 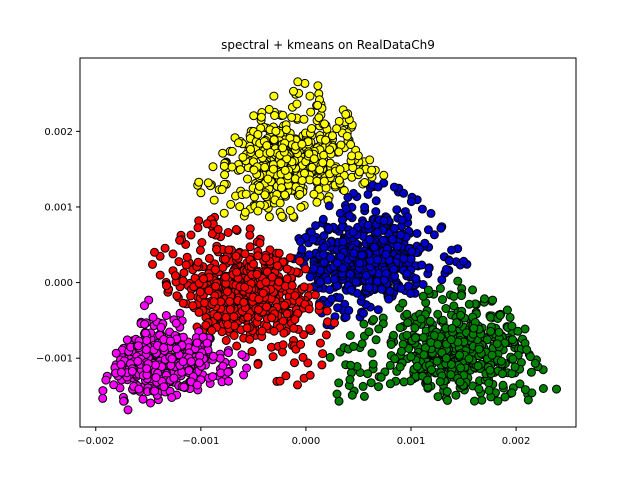 What do you see at coordinates (58, 246) in the screenshot?
I see `y-axis: −0.001 0.000 0.001 0.002` at bounding box center [58, 246].